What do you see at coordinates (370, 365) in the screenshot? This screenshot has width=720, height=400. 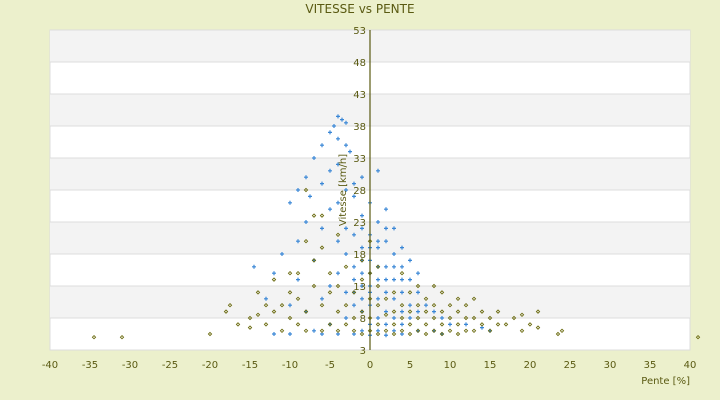 I see `x-tick-label: 0` at bounding box center [370, 365].